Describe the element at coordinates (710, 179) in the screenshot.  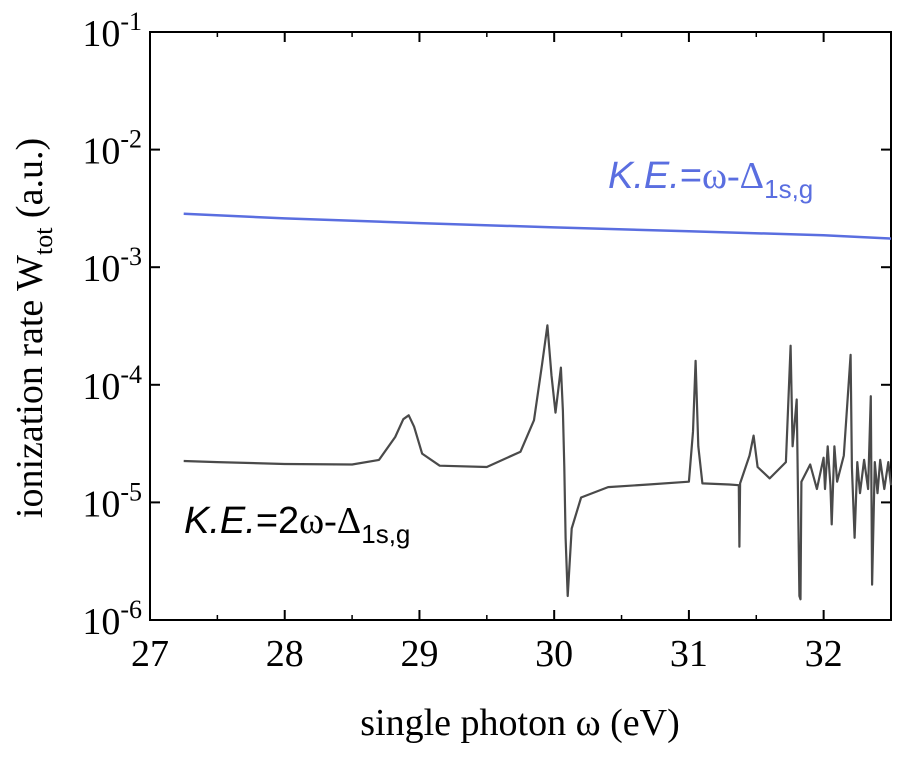
I see `annotation-ke-omega: K.E.=ω-Δ1s,g` at that location.